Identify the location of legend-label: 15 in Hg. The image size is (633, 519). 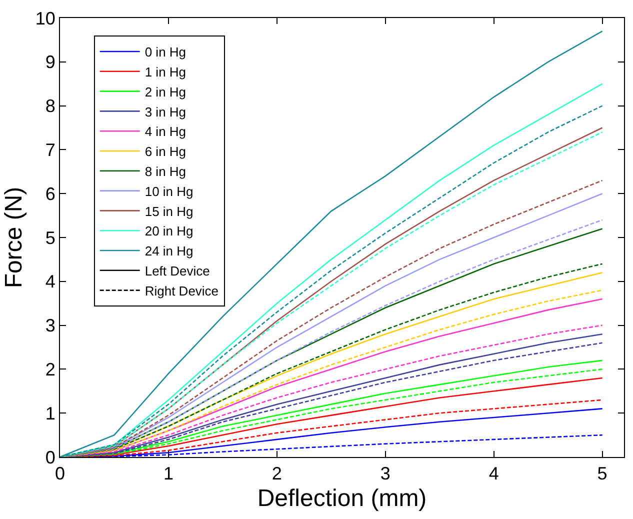
(169, 211).